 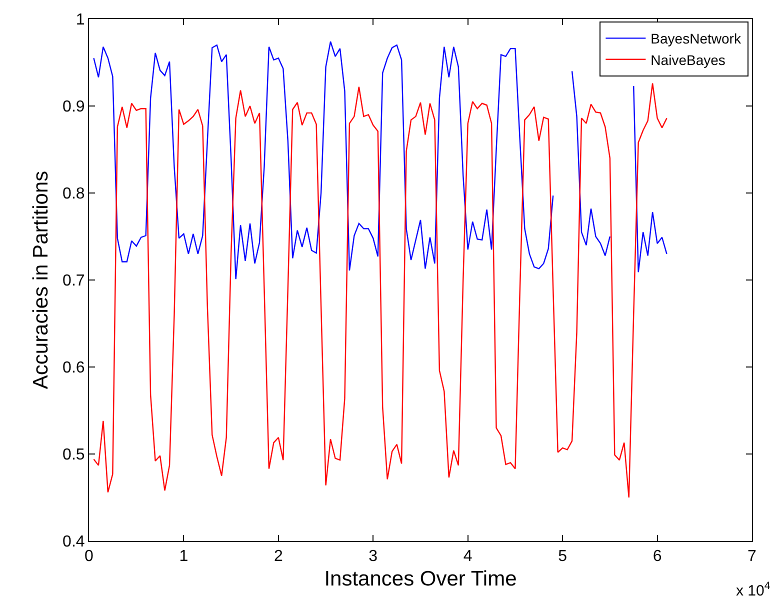 I want to click on legend-label: BayesNetwork, so click(x=696, y=38).